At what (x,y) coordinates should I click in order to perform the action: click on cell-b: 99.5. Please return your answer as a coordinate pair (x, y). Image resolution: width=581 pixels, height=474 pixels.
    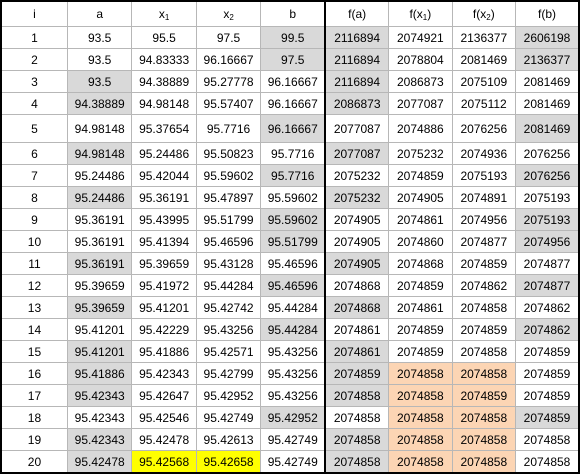
    Looking at the image, I should click on (293, 37).